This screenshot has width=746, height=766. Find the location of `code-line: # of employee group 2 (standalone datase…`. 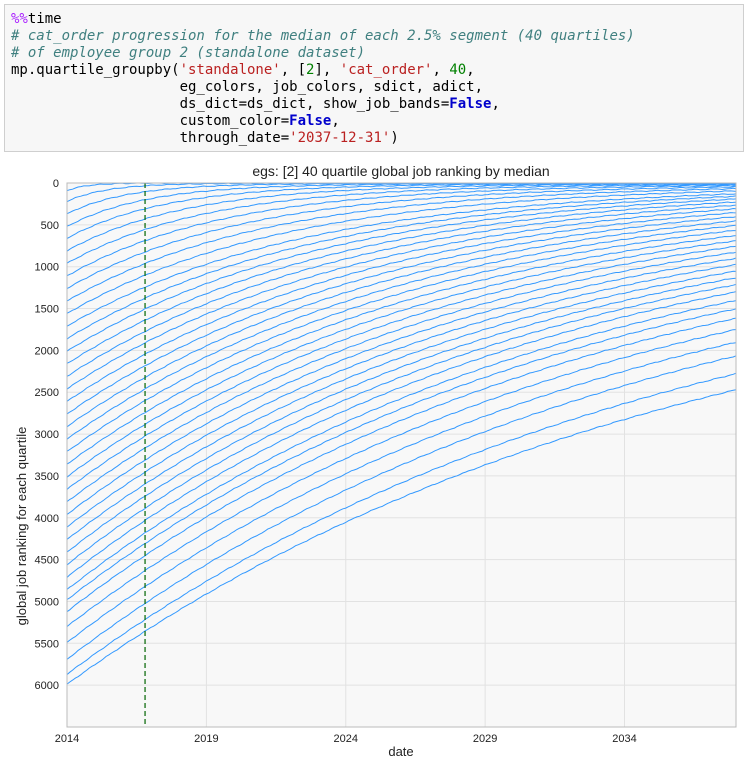

code-line: # of employee group 2 (standalone datase… is located at coordinates (323, 53).